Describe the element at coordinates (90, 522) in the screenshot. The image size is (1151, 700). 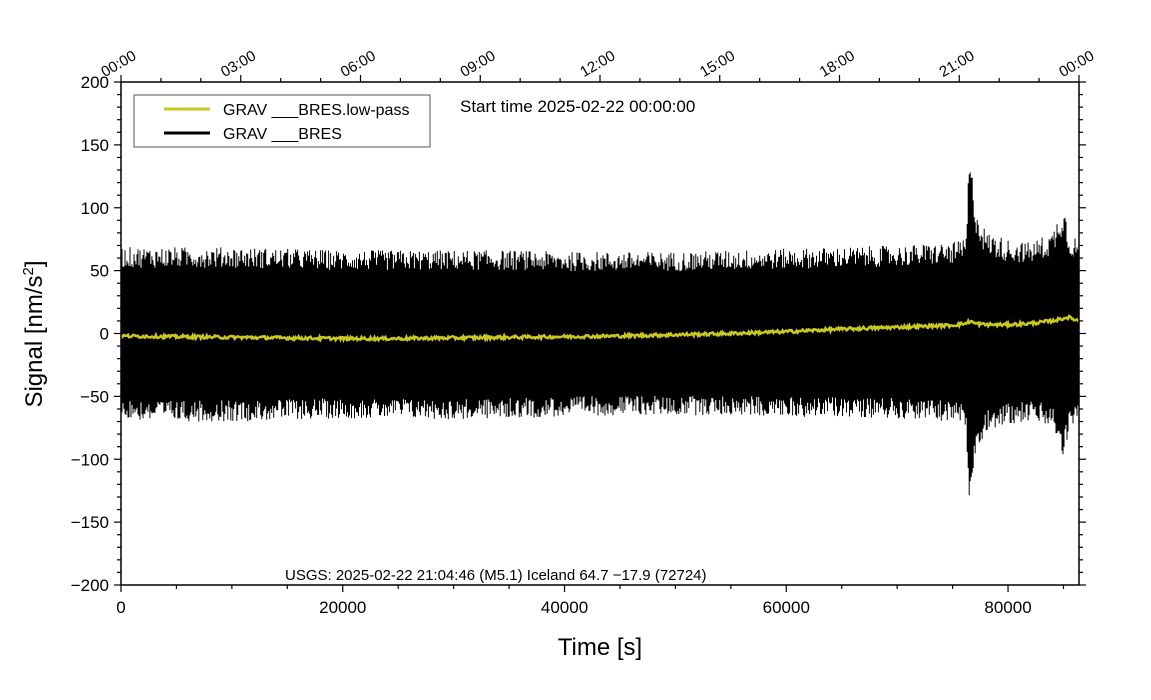
I see `y-tick-label: −150` at that location.